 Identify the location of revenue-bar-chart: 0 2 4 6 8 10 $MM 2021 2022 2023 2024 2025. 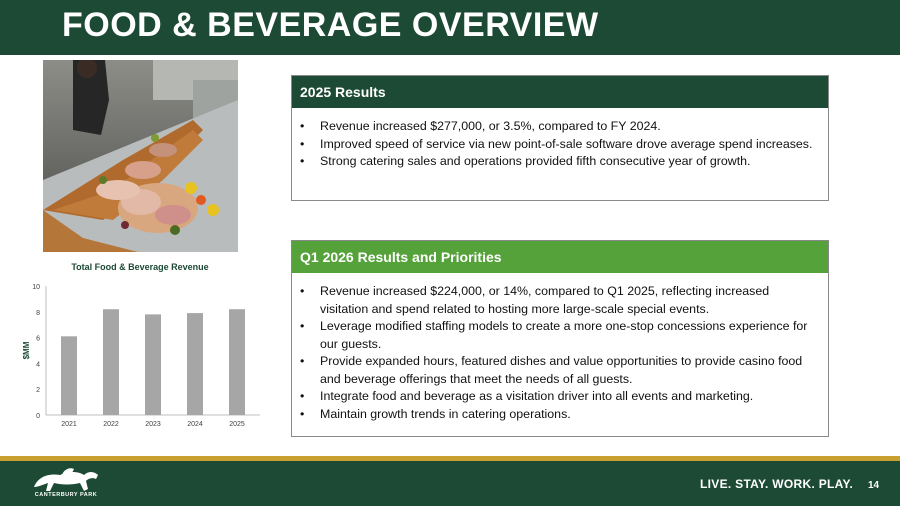
(141, 356).